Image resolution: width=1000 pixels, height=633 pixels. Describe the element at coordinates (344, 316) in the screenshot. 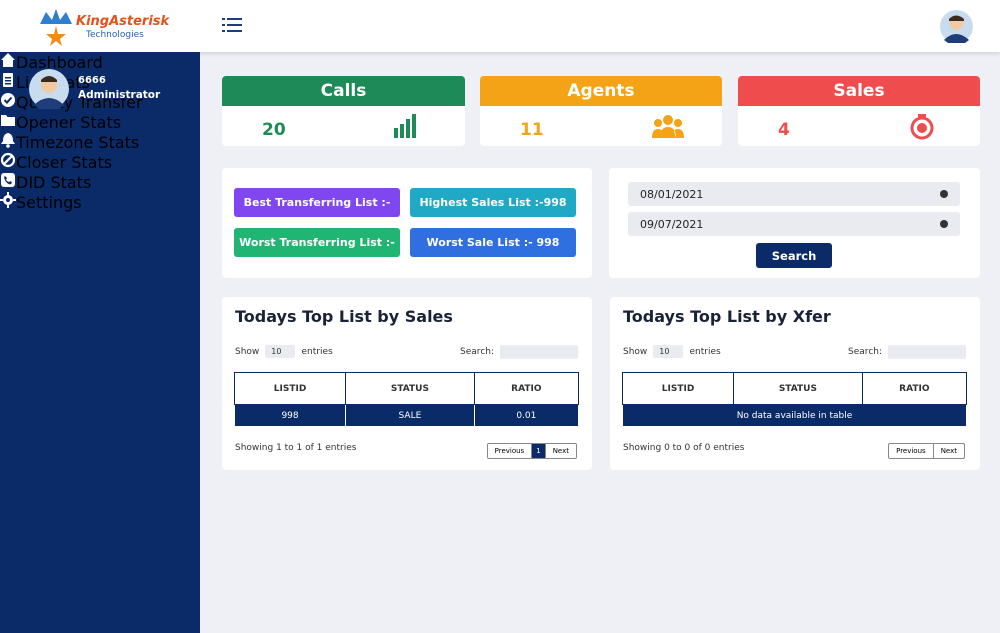

I see `table-title: Todays Top List by Sales` at that location.